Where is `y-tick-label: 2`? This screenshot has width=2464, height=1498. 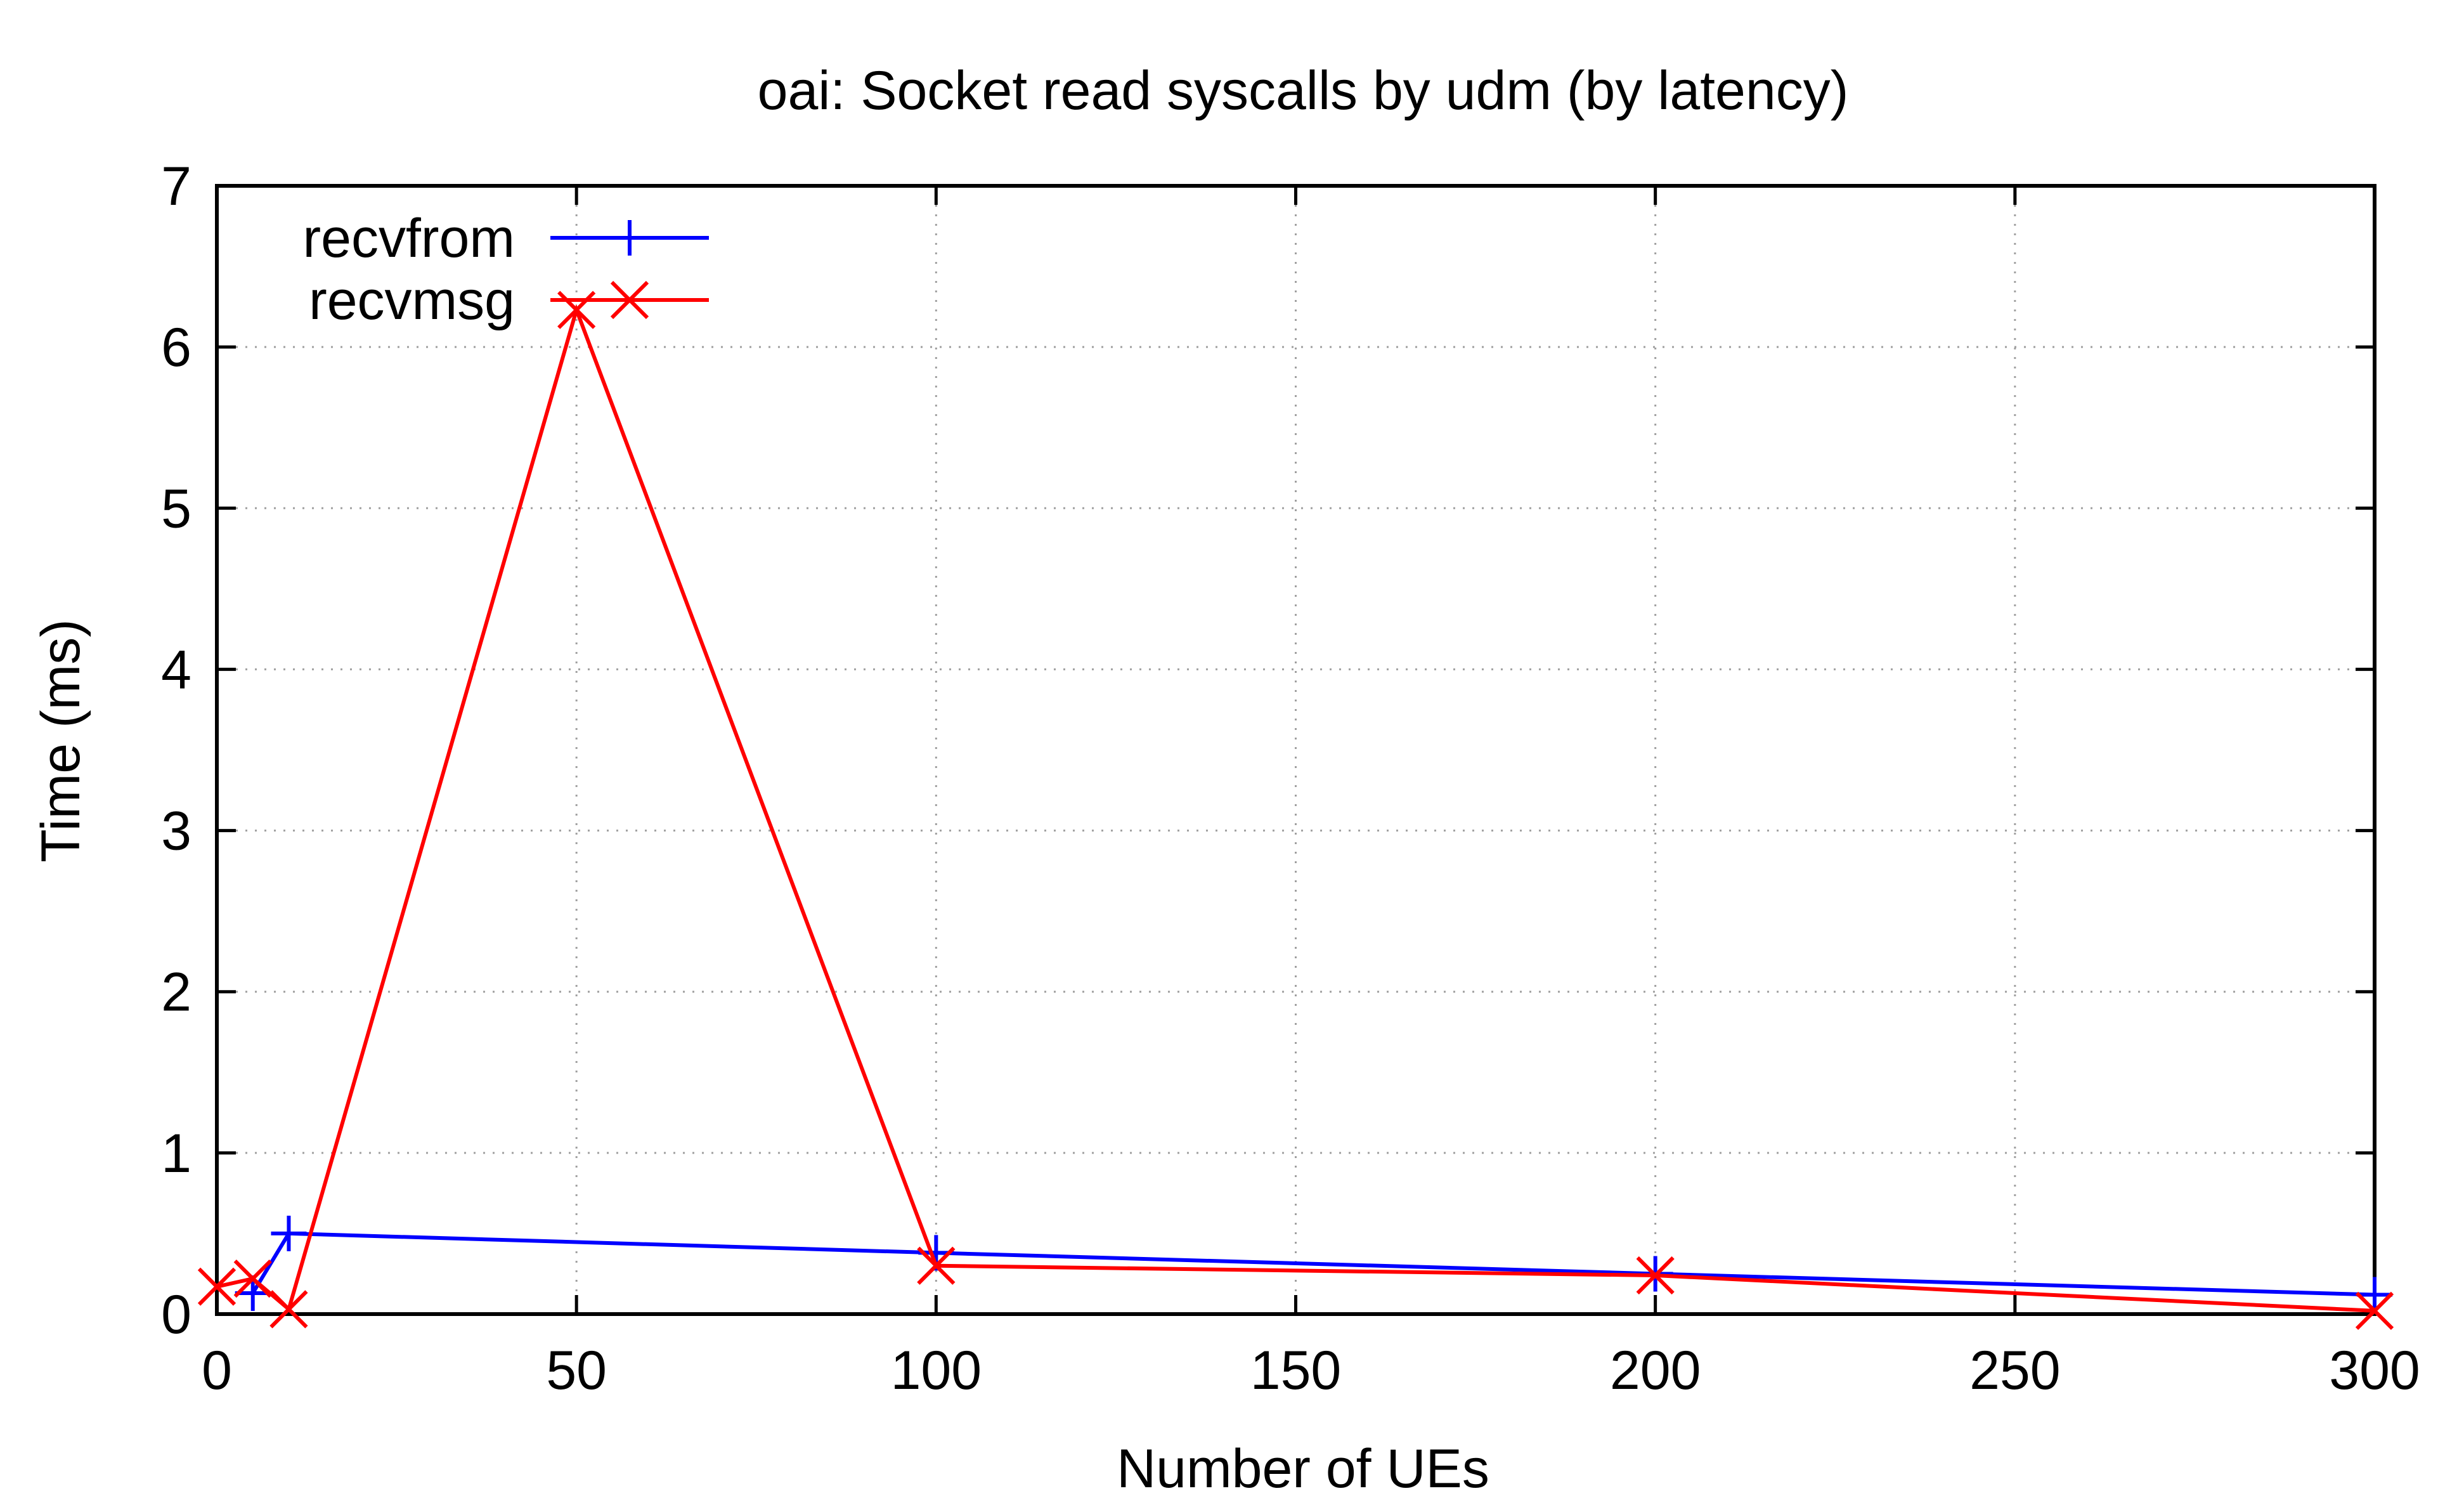 y-tick-label: 2 is located at coordinates (176, 992).